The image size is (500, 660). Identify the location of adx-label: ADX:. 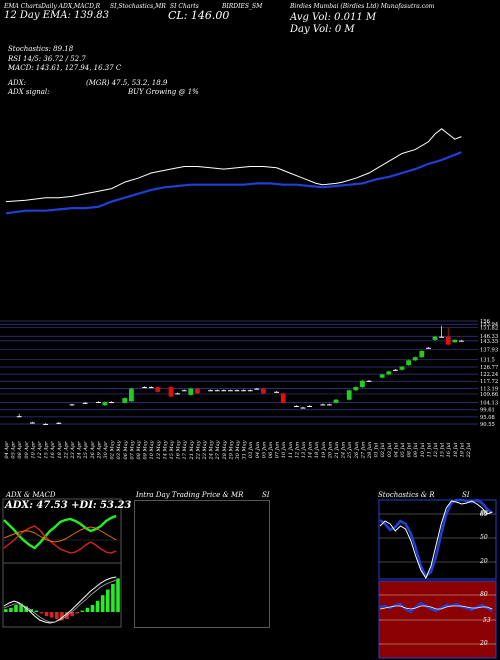
(17, 83).